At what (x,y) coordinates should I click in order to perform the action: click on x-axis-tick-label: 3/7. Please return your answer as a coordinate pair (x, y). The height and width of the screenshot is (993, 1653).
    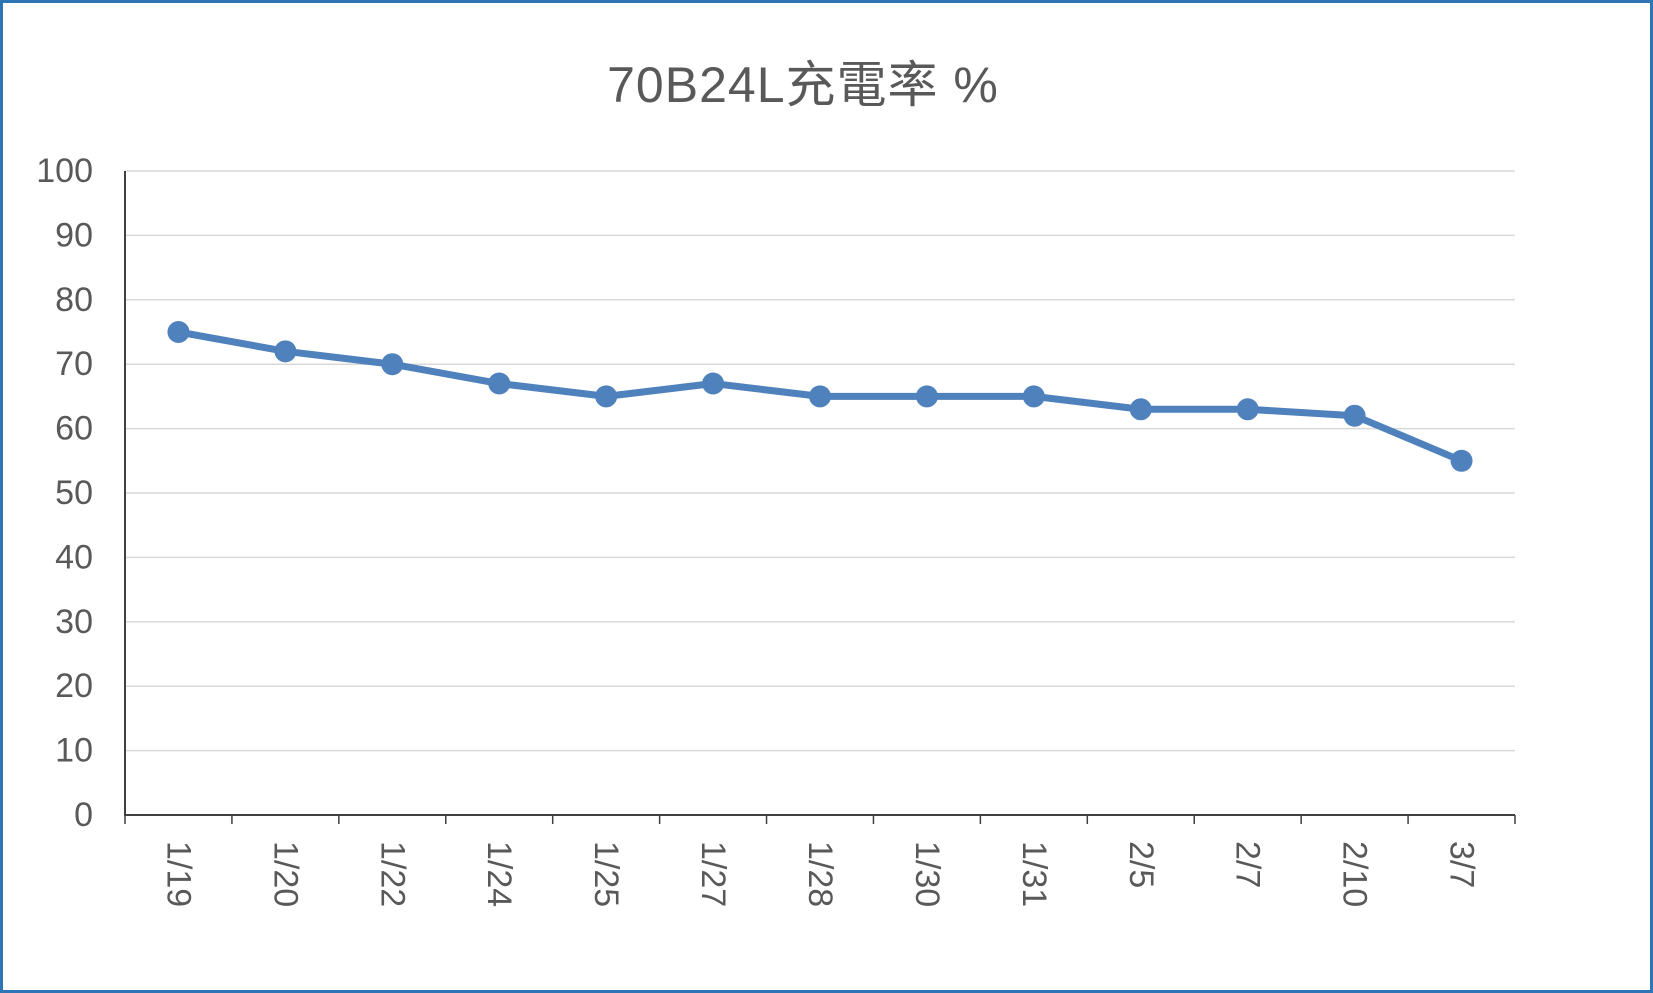
    Looking at the image, I should click on (1462, 864).